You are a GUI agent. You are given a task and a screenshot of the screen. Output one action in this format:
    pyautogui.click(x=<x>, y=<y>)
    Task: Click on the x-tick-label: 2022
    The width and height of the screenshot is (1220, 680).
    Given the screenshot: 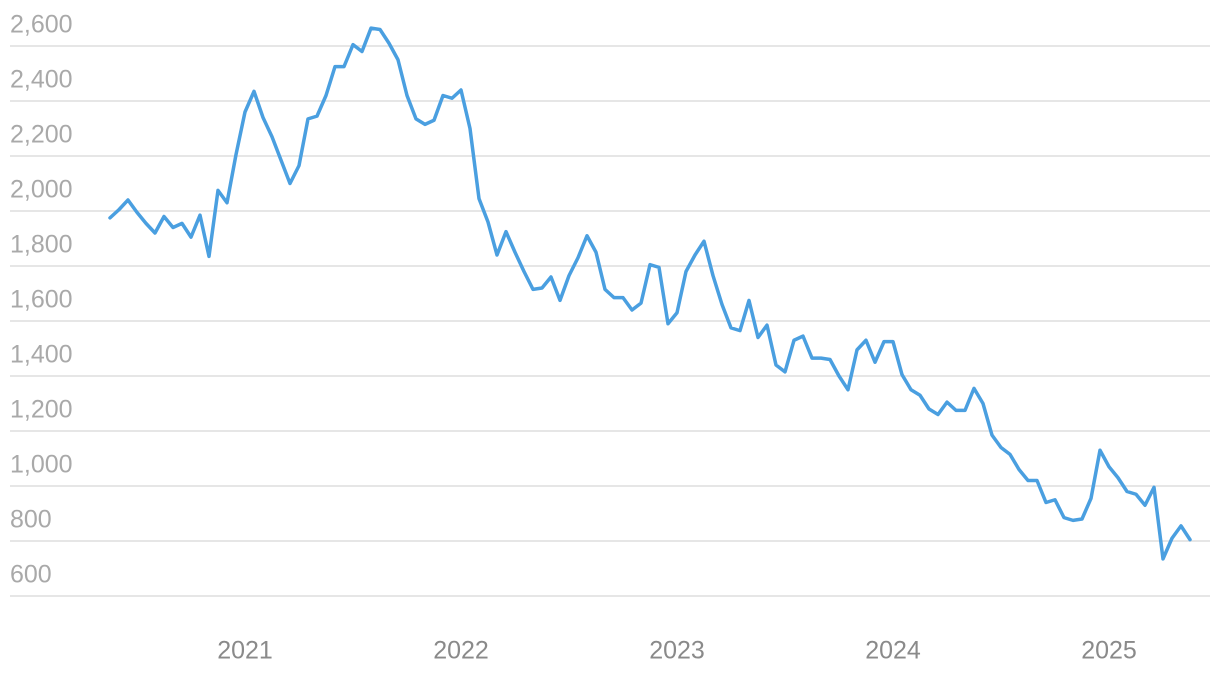 What is the action you would take?
    pyautogui.click(x=461, y=651)
    